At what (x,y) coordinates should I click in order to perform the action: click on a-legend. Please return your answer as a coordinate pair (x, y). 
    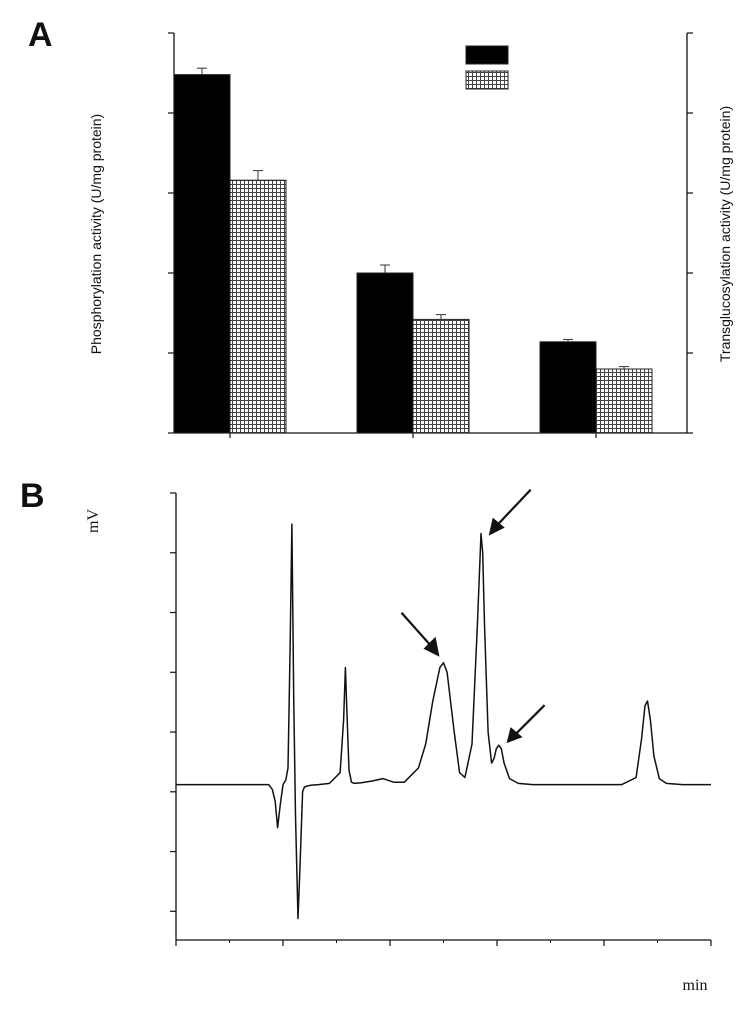
    Looking at the image, I should click on (487, 67).